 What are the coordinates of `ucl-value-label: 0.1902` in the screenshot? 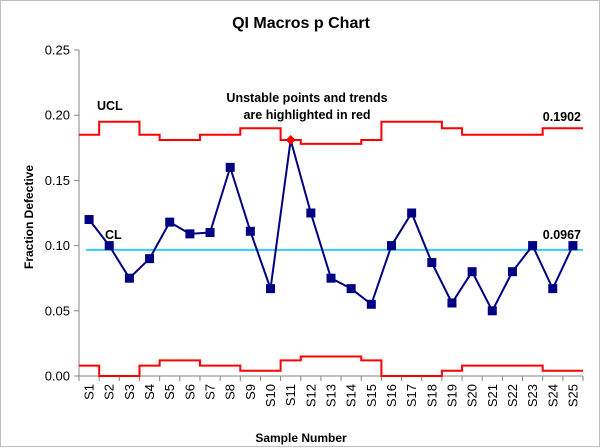 It's located at (562, 117).